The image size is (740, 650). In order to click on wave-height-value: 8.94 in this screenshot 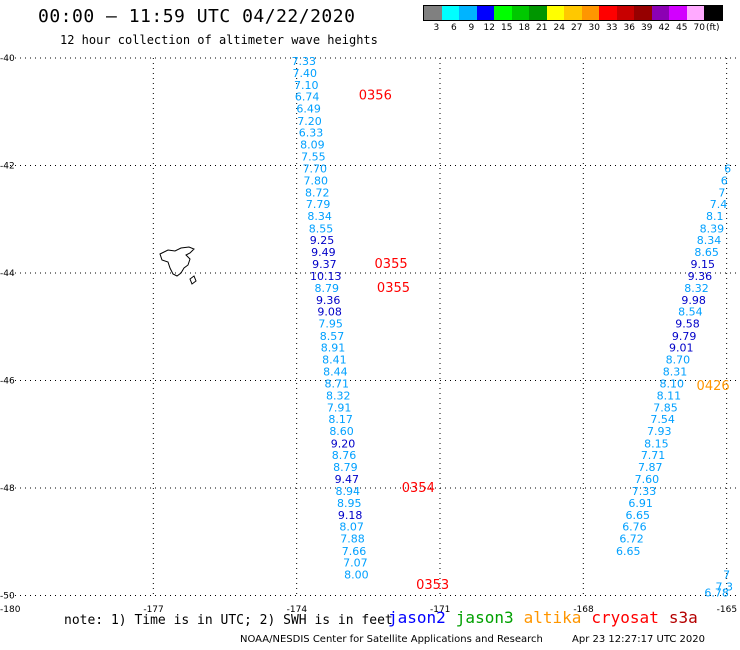, I will do `click(348, 491)`.